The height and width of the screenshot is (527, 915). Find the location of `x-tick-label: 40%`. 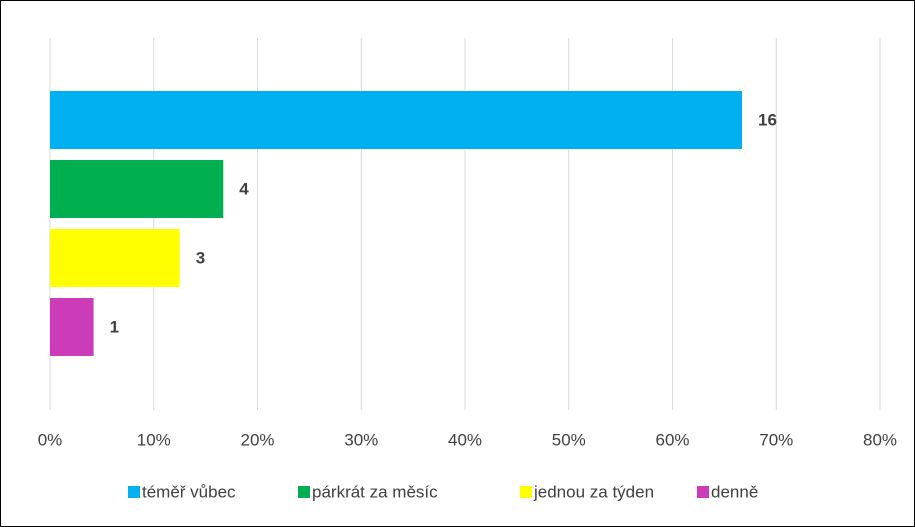

x-tick-label: 40% is located at coordinates (465, 439).